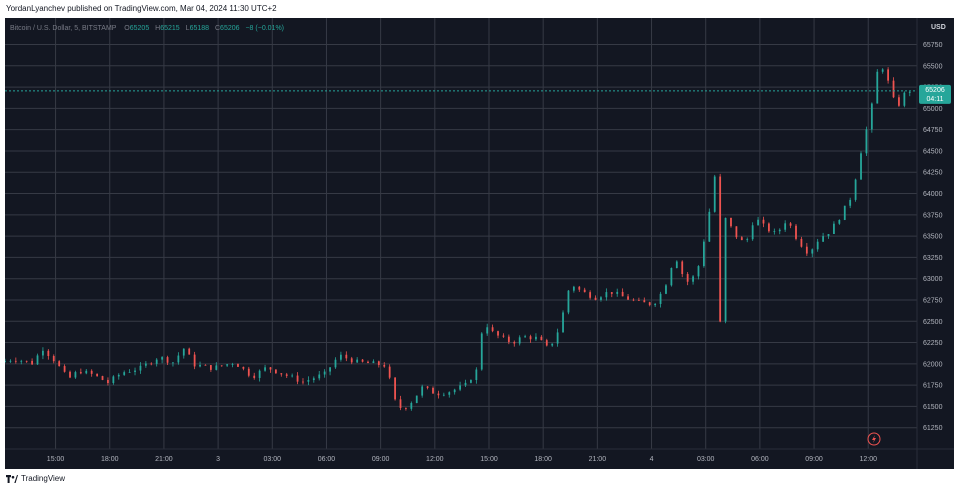  I want to click on y-tick-label: 63750, so click(933, 215).